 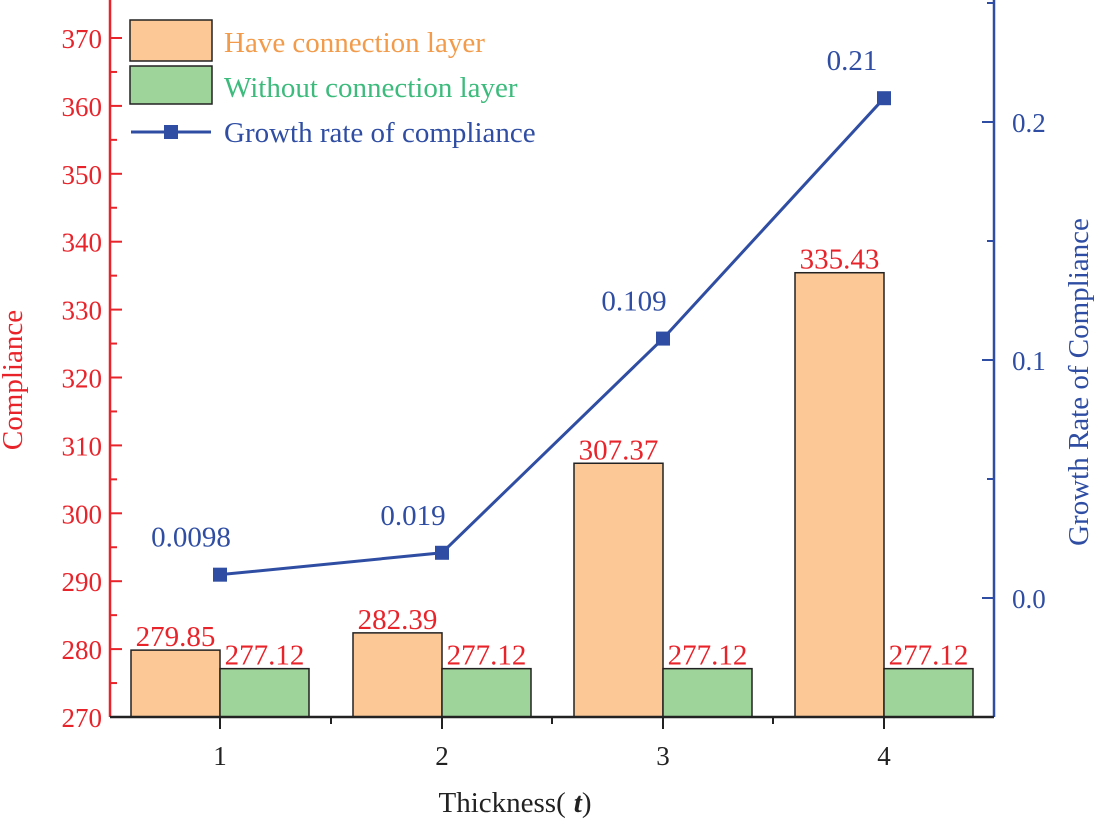 What do you see at coordinates (587, 803) in the screenshot?
I see `x-axis-title-close: )` at bounding box center [587, 803].